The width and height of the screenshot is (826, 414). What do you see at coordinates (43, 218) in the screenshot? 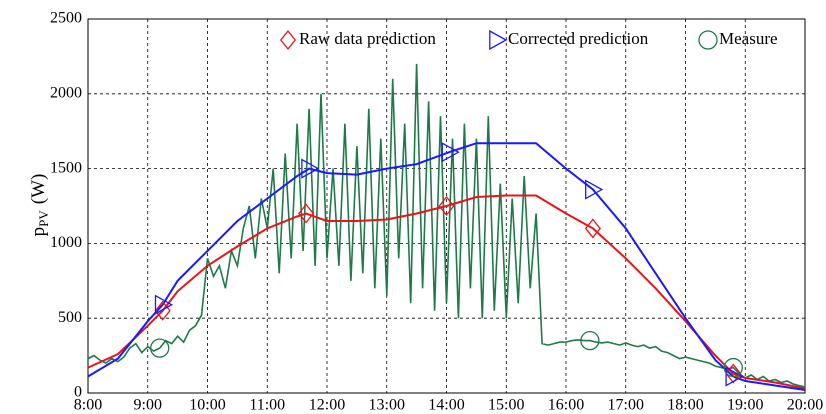
I see `y-label-sub: PV` at bounding box center [43, 218].